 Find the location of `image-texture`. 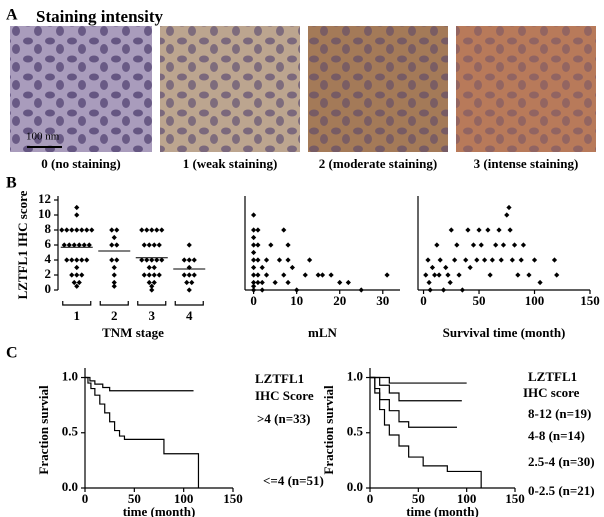

image-texture is located at coordinates (81, 89).